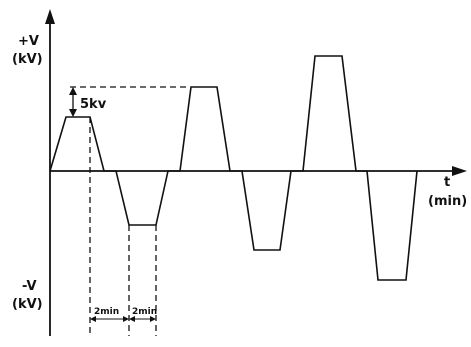 This screenshot has width=471, height=347. Describe the element at coordinates (27, 59) in the screenshot. I see `y-axis-positive-unit: (kV)` at that location.